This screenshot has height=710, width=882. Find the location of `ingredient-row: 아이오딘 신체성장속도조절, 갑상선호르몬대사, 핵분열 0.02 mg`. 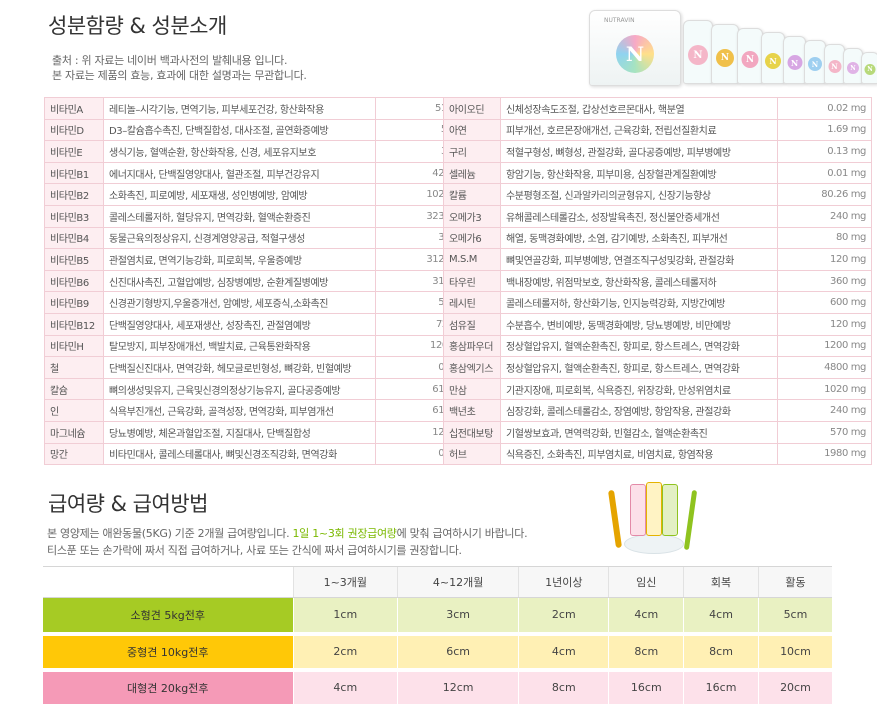

ingredient-row: 아이오딘 신체성장속도조절, 갑상선호르몬대사, 핵분열 0.02 mg is located at coordinates (657, 108).